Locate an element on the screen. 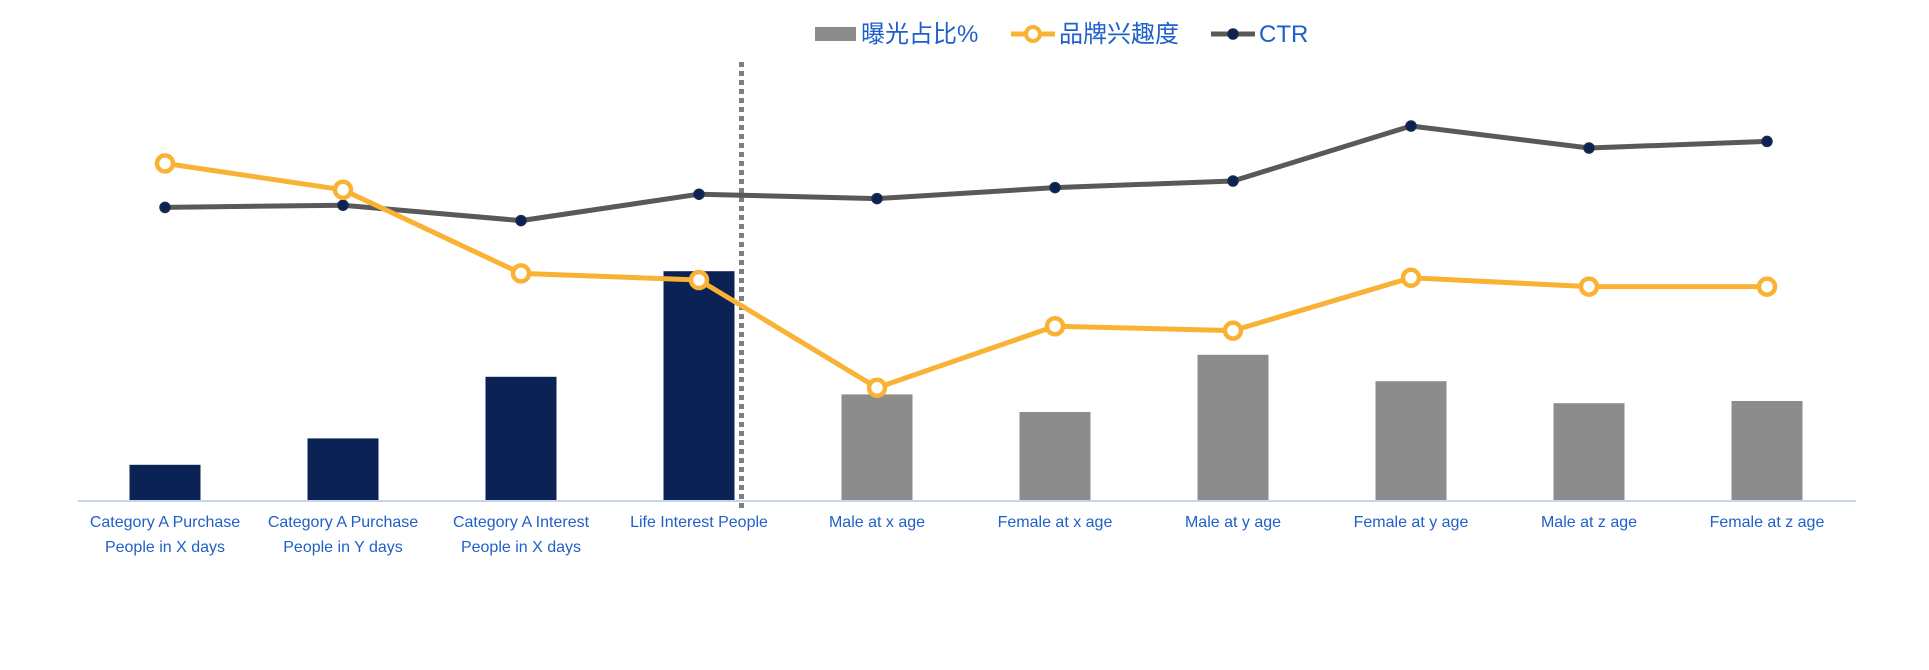 This screenshot has height=670, width=1929. x-tick-label: Female at y age is located at coordinates (1411, 522).